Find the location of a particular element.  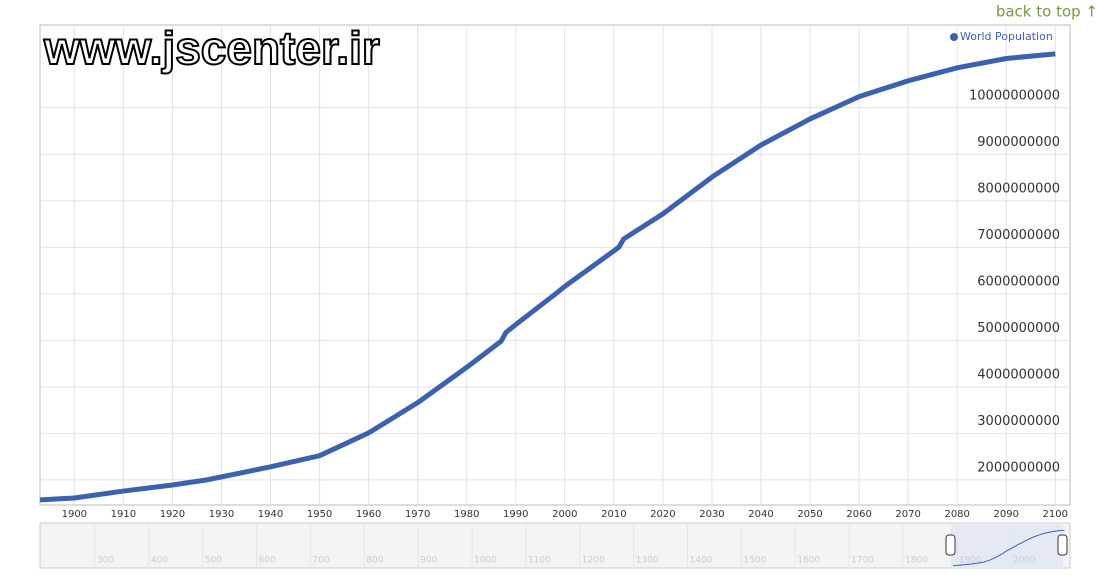

watermark: www.jscenter.ir is located at coordinates (211, 48).